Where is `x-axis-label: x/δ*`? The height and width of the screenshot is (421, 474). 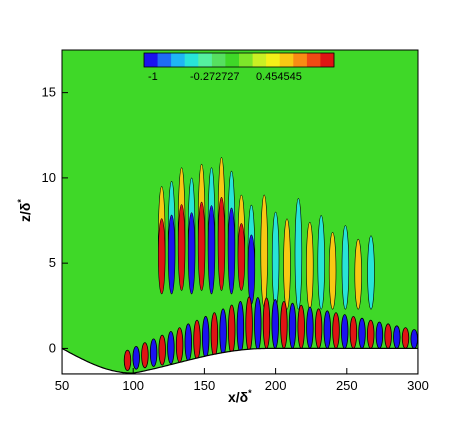
x-axis-label: x/δ* is located at coordinates (240, 396).